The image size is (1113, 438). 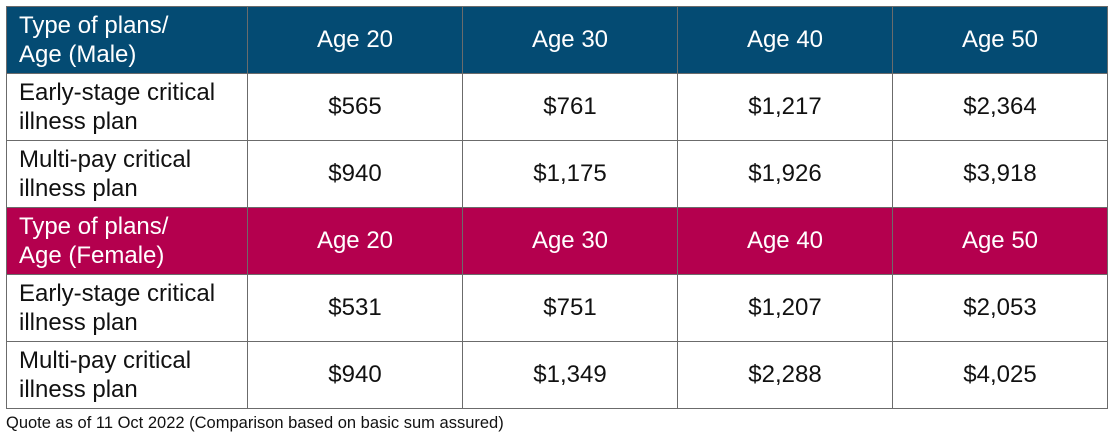 What do you see at coordinates (127, 241) in the screenshot?
I see `female-header-label-cell: Type of plans/ Age (Female)` at bounding box center [127, 241].